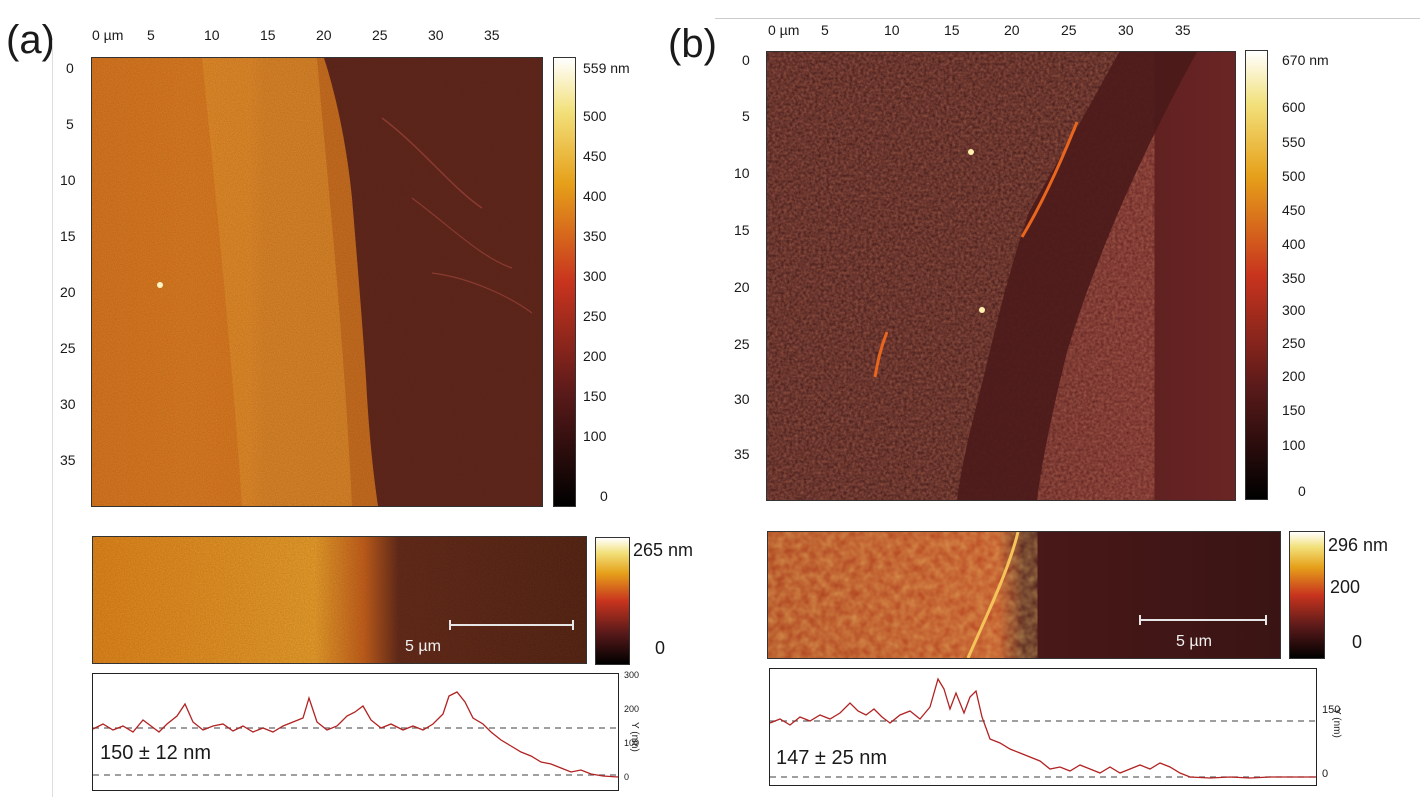 Image resolution: width=1420 pixels, height=797 pixels. Describe the element at coordinates (612, 601) in the screenshot. I see `panel-a-insert-colorbar` at that location.